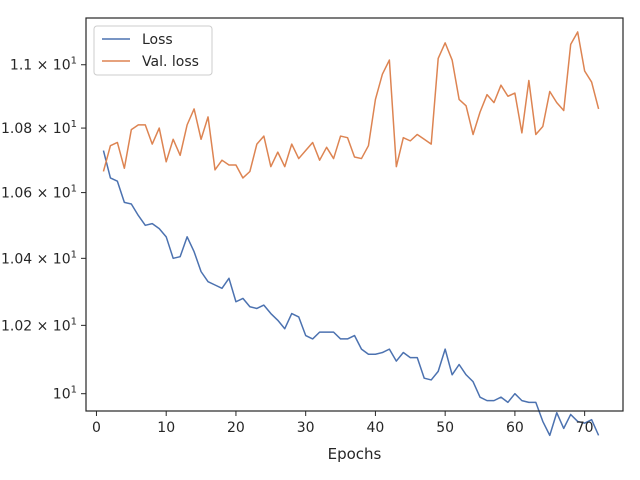 This screenshot has width=640, height=480. What do you see at coordinates (376, 428) in the screenshot?
I see `x-tick-label-40: 40` at bounding box center [376, 428].